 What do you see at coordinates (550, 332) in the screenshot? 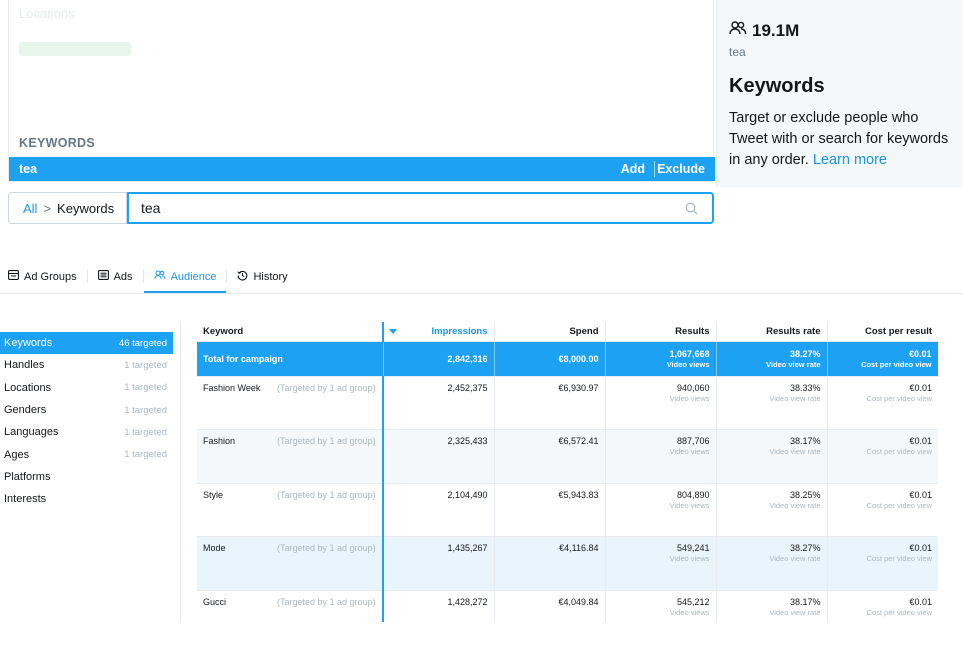
I see `column-header-spend: Spend` at bounding box center [550, 332].